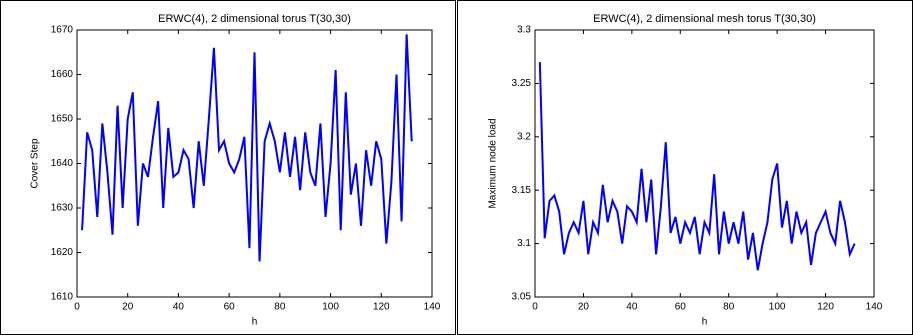 The width and height of the screenshot is (914, 335). I want to click on y-axis-label: Maximum node load, so click(493, 163).